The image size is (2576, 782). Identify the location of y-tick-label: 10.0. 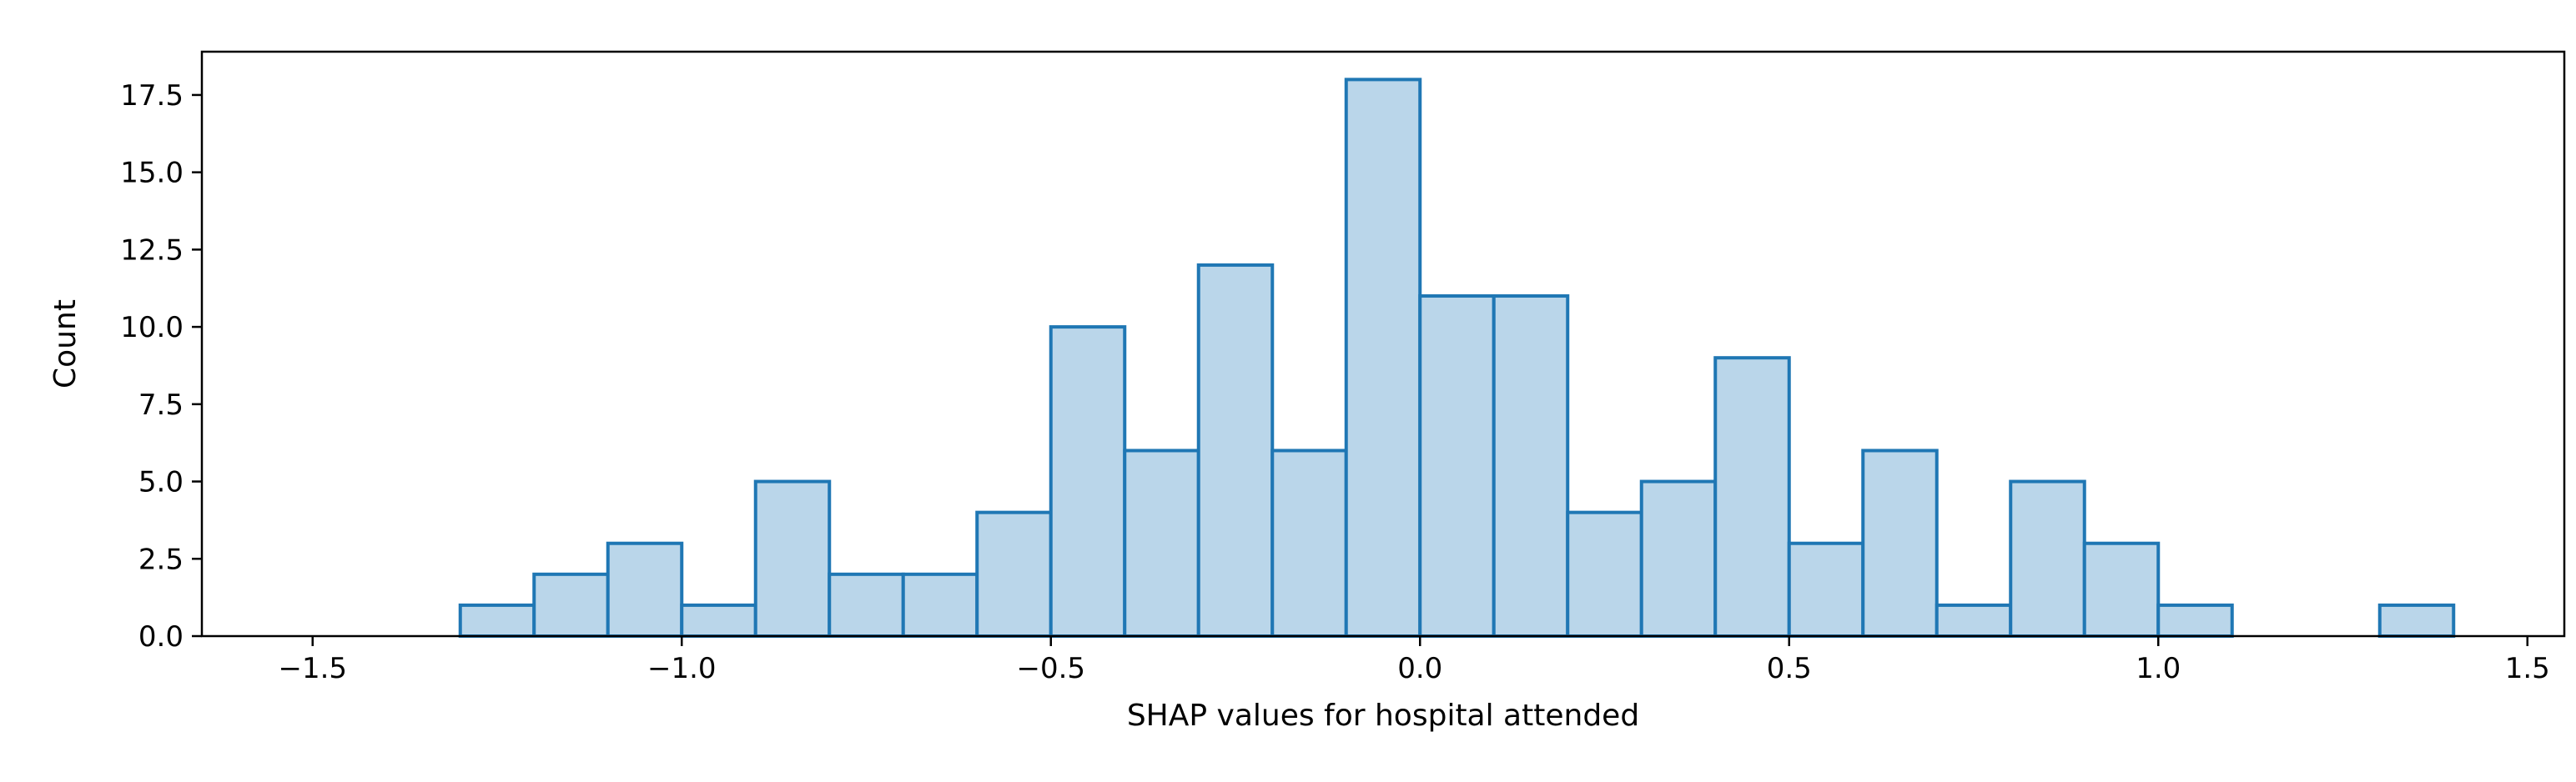
(152, 328).